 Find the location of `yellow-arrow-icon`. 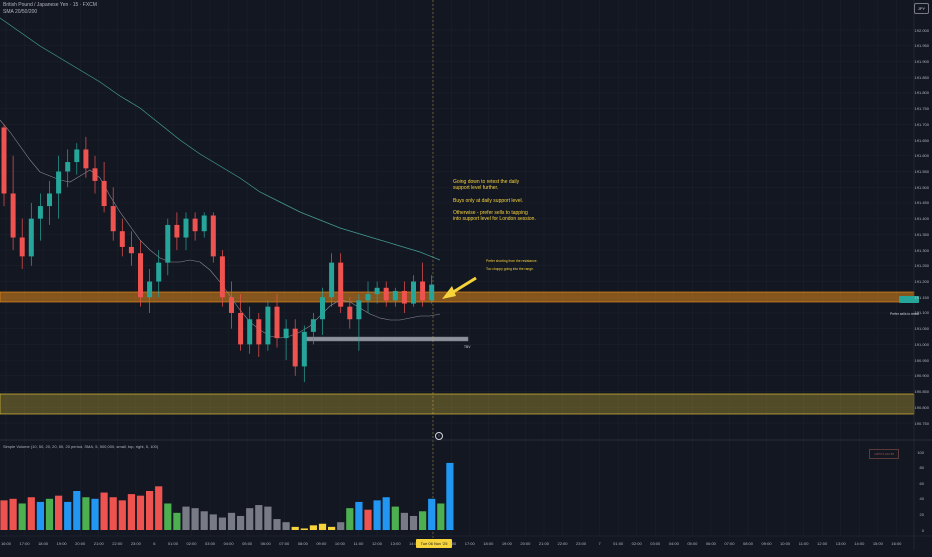

yellow-arrow-icon is located at coordinates (459, 287).